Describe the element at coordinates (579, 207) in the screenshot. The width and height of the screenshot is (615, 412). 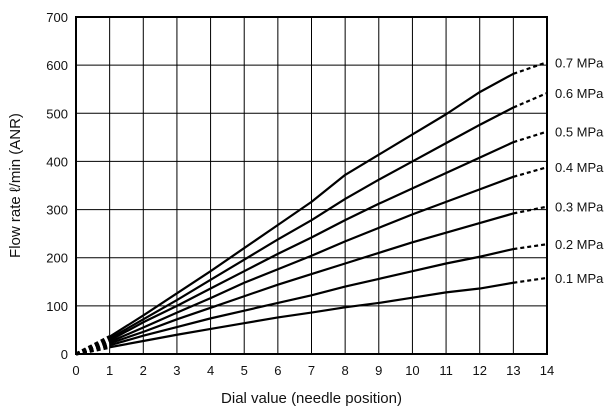
I see `series-label: 0.3 MPa` at that location.